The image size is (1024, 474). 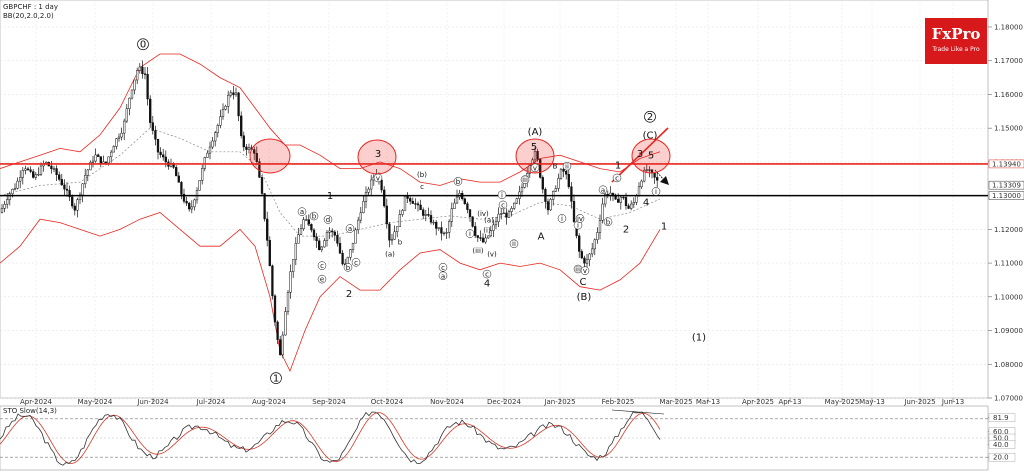 I want to click on subwave-label-circled: iv, so click(x=580, y=219).